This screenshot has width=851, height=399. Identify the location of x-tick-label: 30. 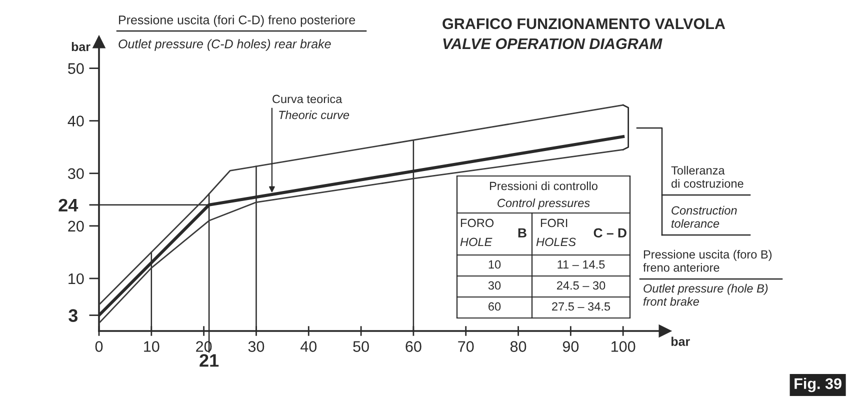
(256, 346).